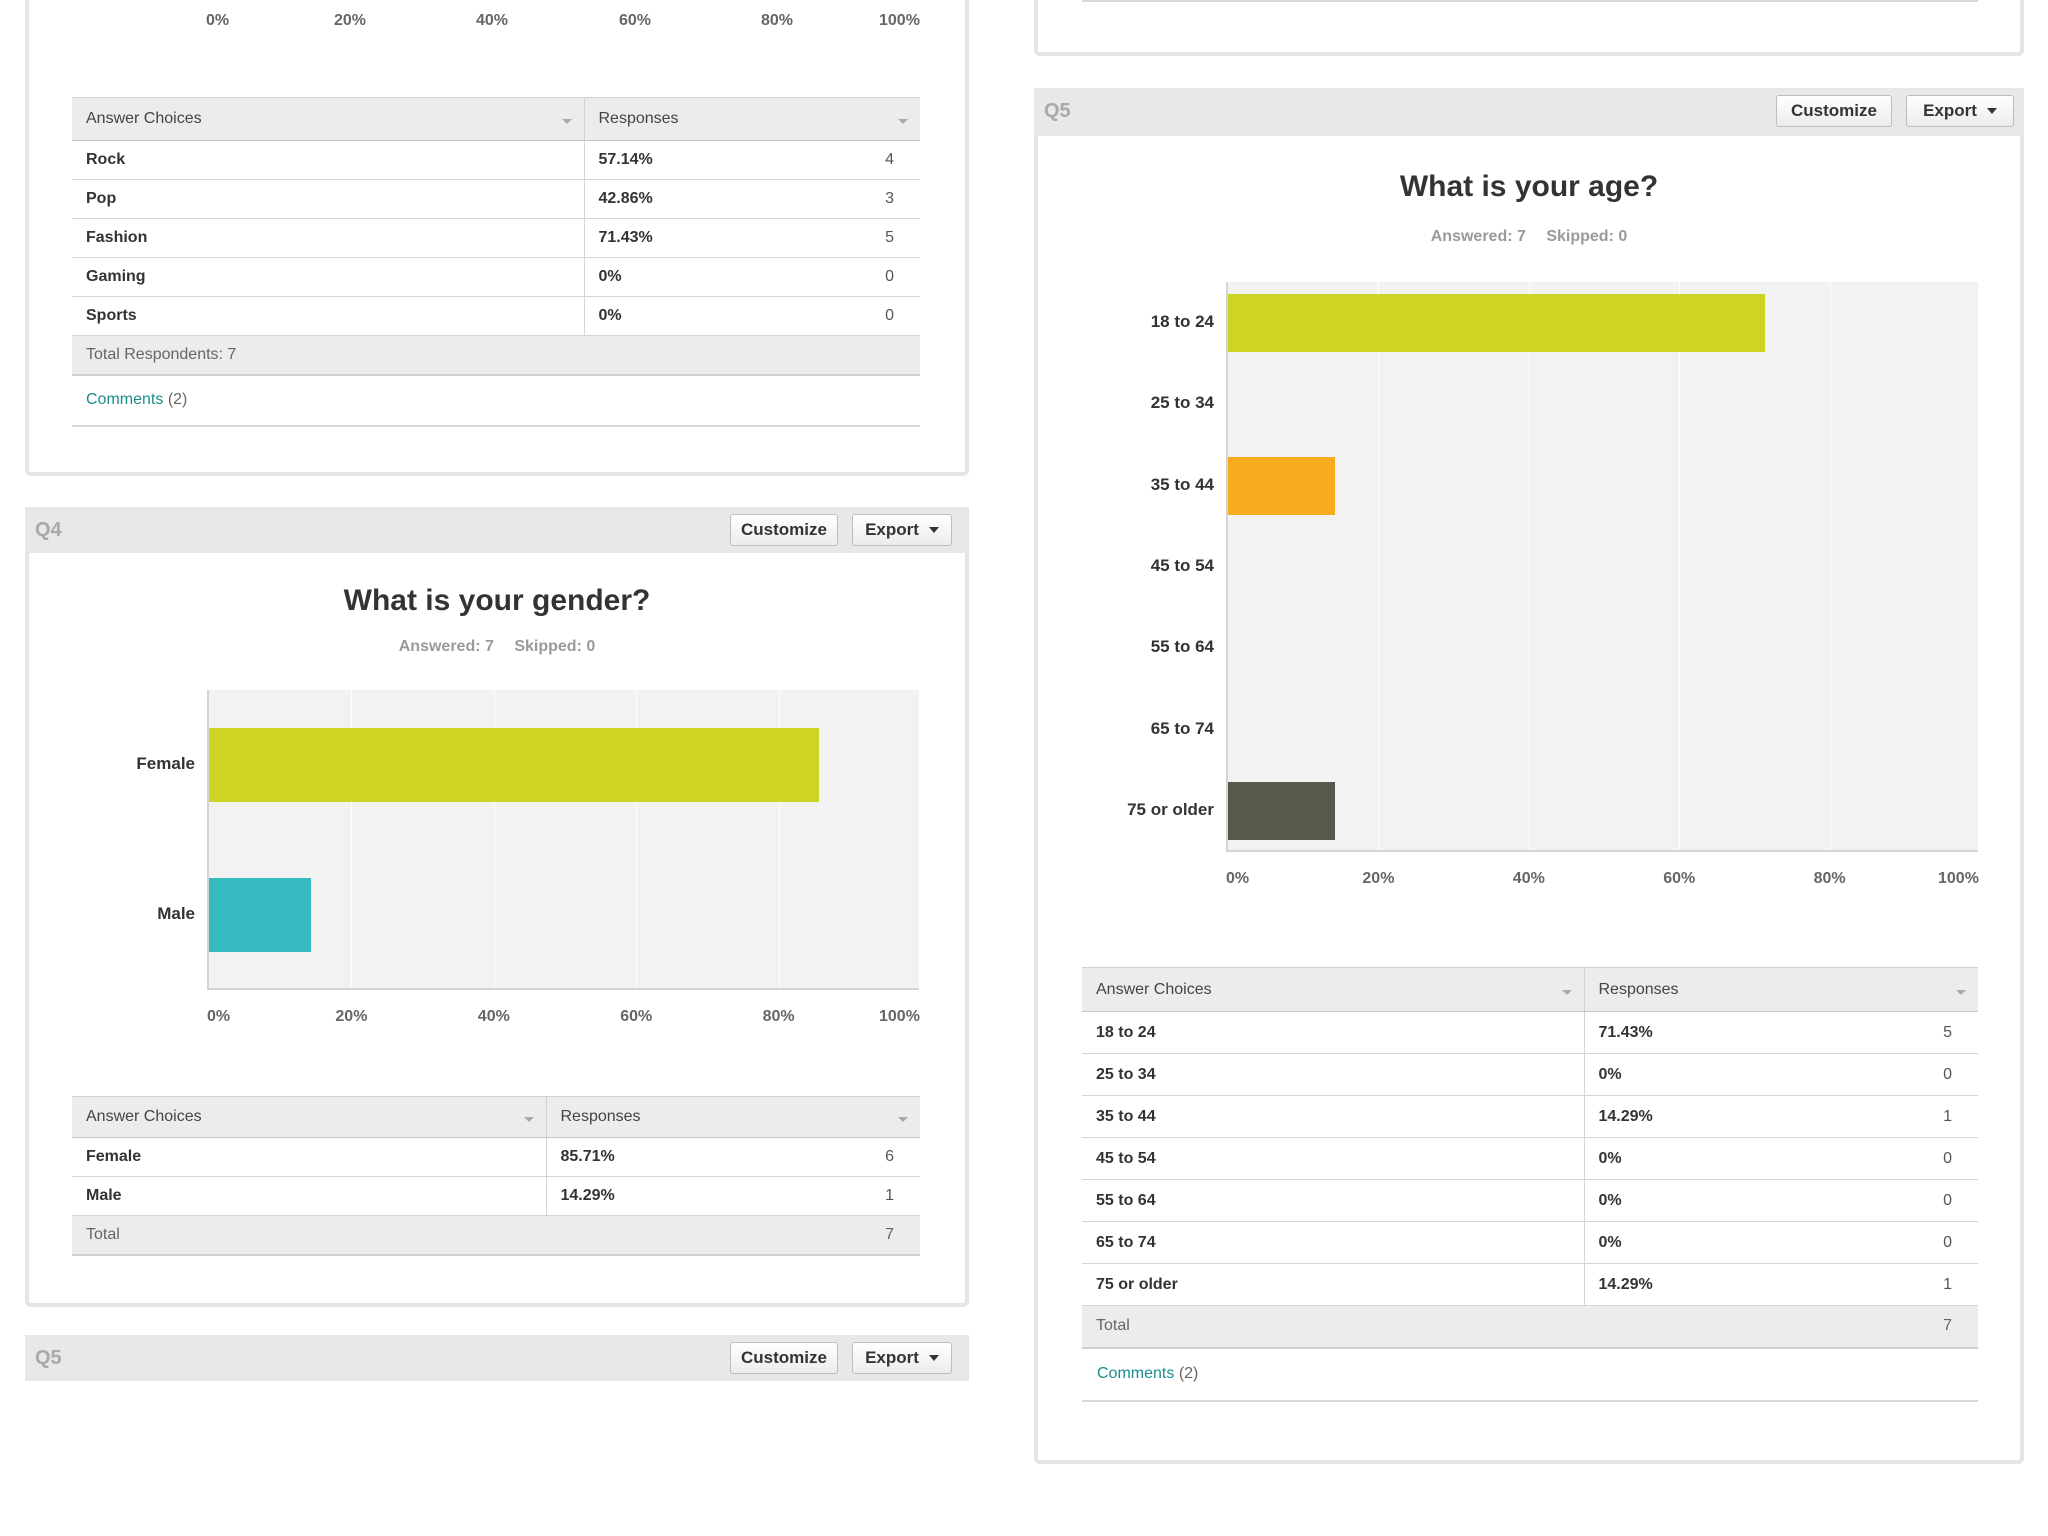  I want to click on table-row: 18 to 24 71.43% 5, so click(1530, 1032).